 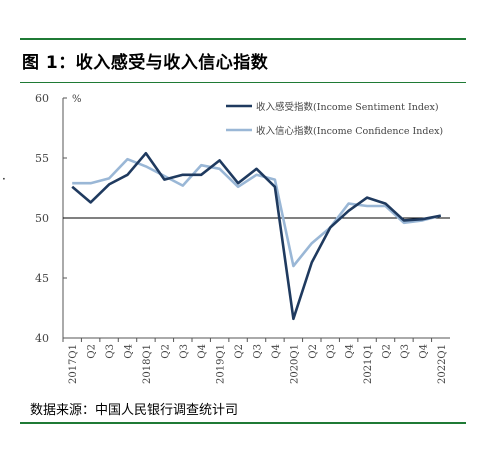 I want to click on title-rule, so click(x=243, y=82).